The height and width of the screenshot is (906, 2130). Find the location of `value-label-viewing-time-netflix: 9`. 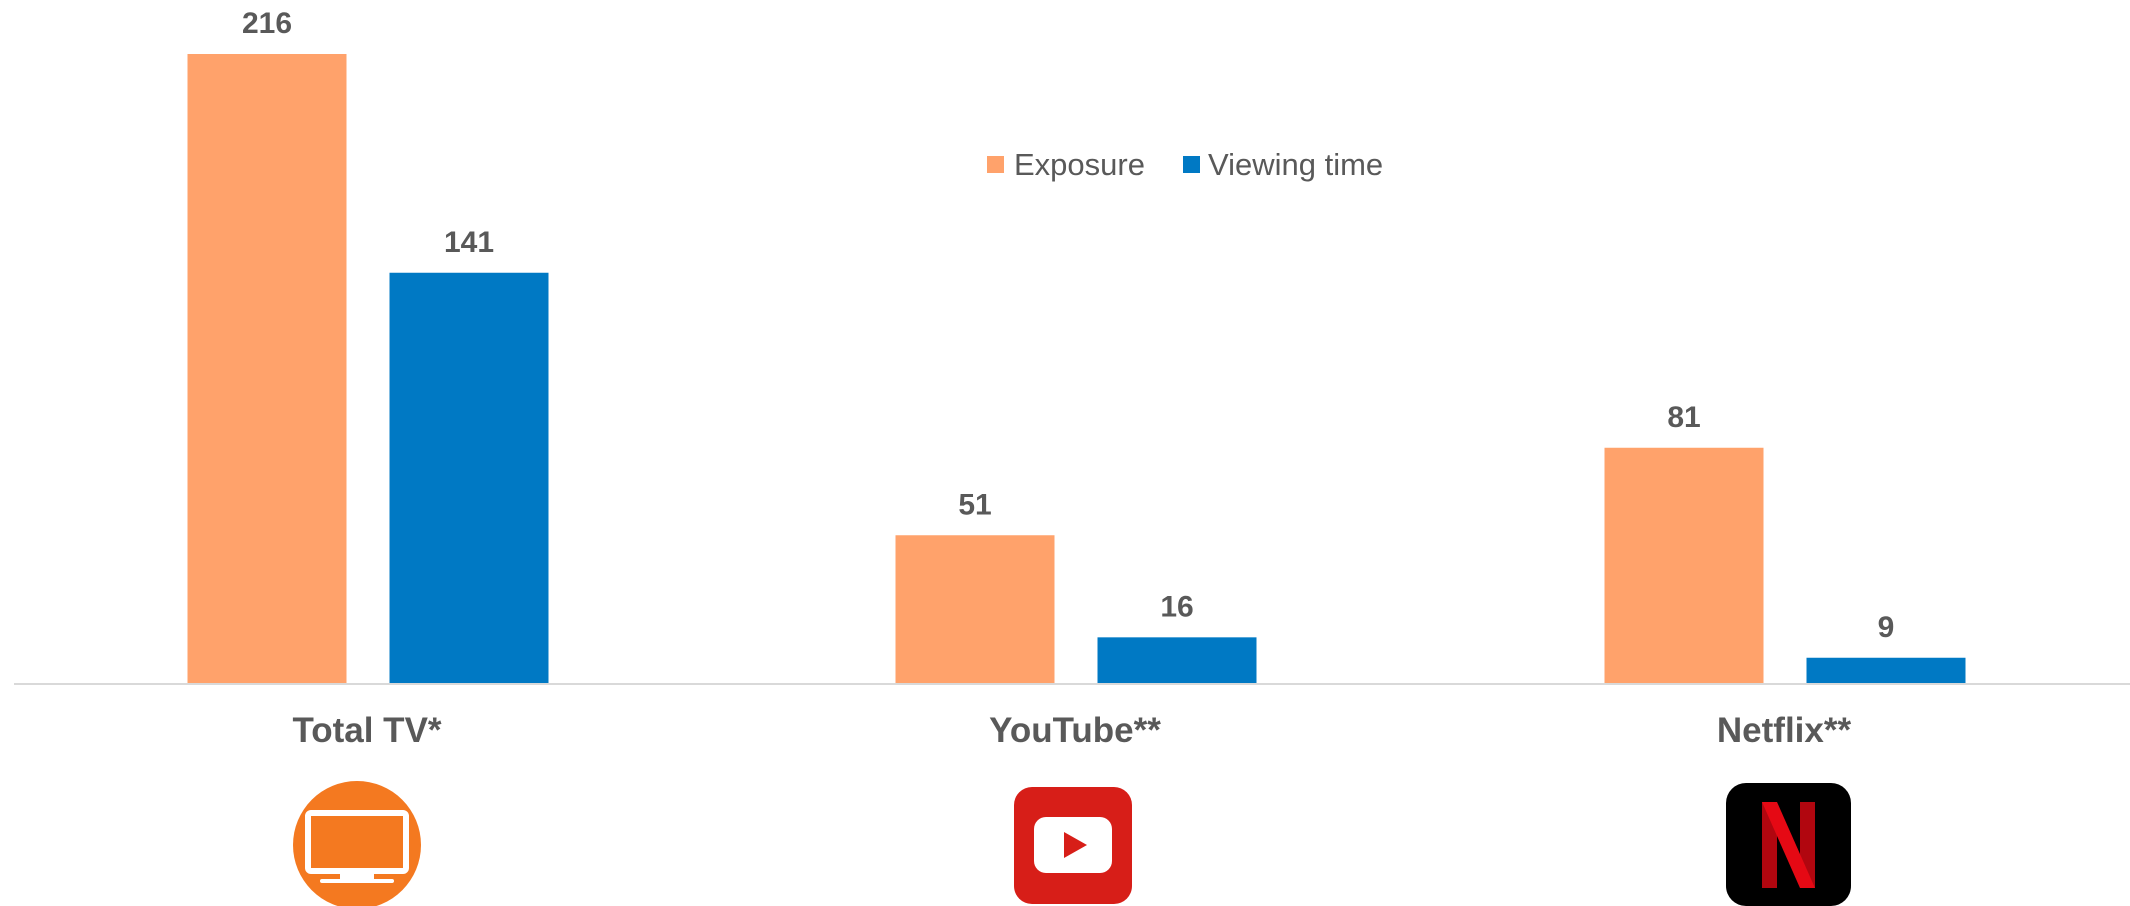

value-label-viewing-time-netflix: 9 is located at coordinates (1886, 627).